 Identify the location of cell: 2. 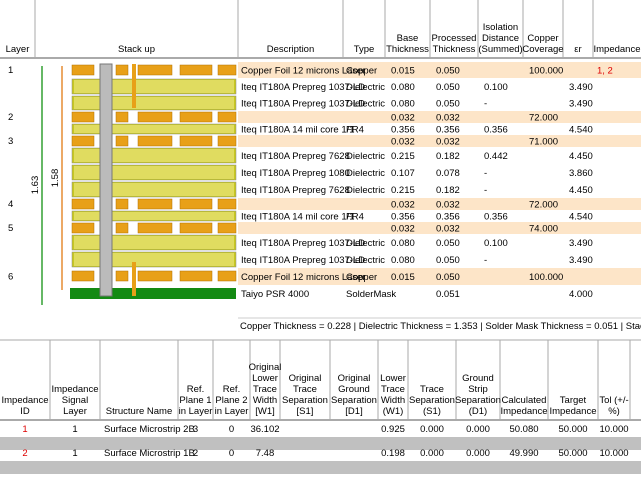
(24, 453).